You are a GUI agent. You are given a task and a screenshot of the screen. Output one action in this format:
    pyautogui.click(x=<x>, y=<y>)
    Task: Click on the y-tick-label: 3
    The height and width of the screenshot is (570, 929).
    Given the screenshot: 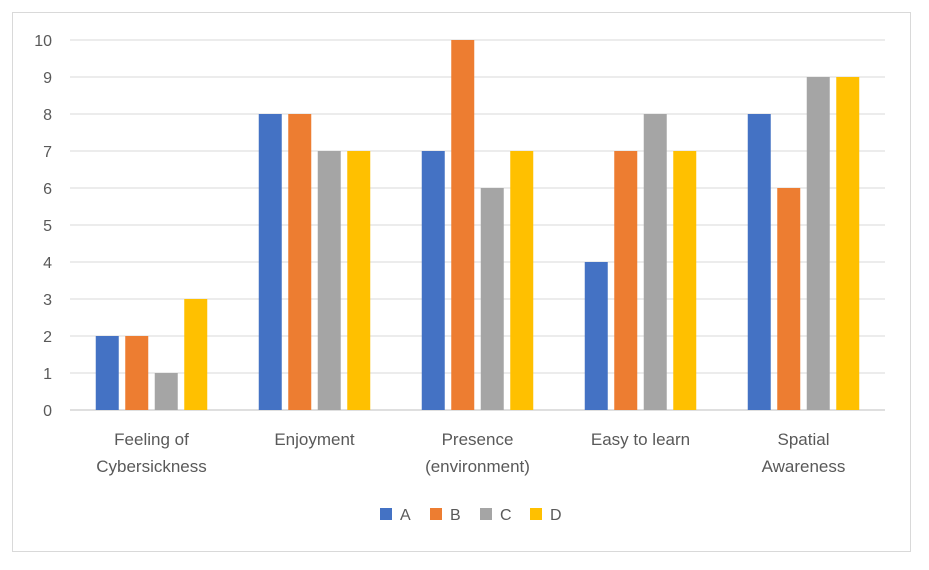 What is the action you would take?
    pyautogui.click(x=47, y=300)
    